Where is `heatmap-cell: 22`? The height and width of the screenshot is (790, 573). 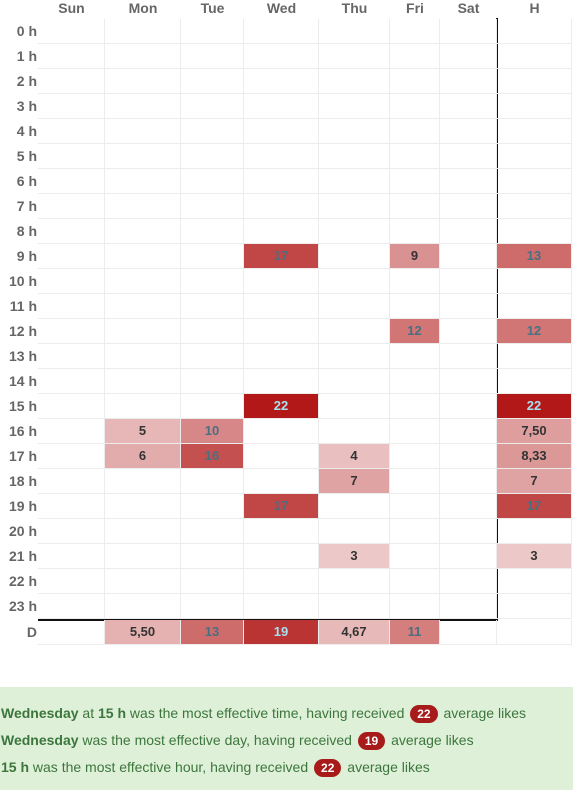
heatmap-cell: 22 is located at coordinates (534, 406).